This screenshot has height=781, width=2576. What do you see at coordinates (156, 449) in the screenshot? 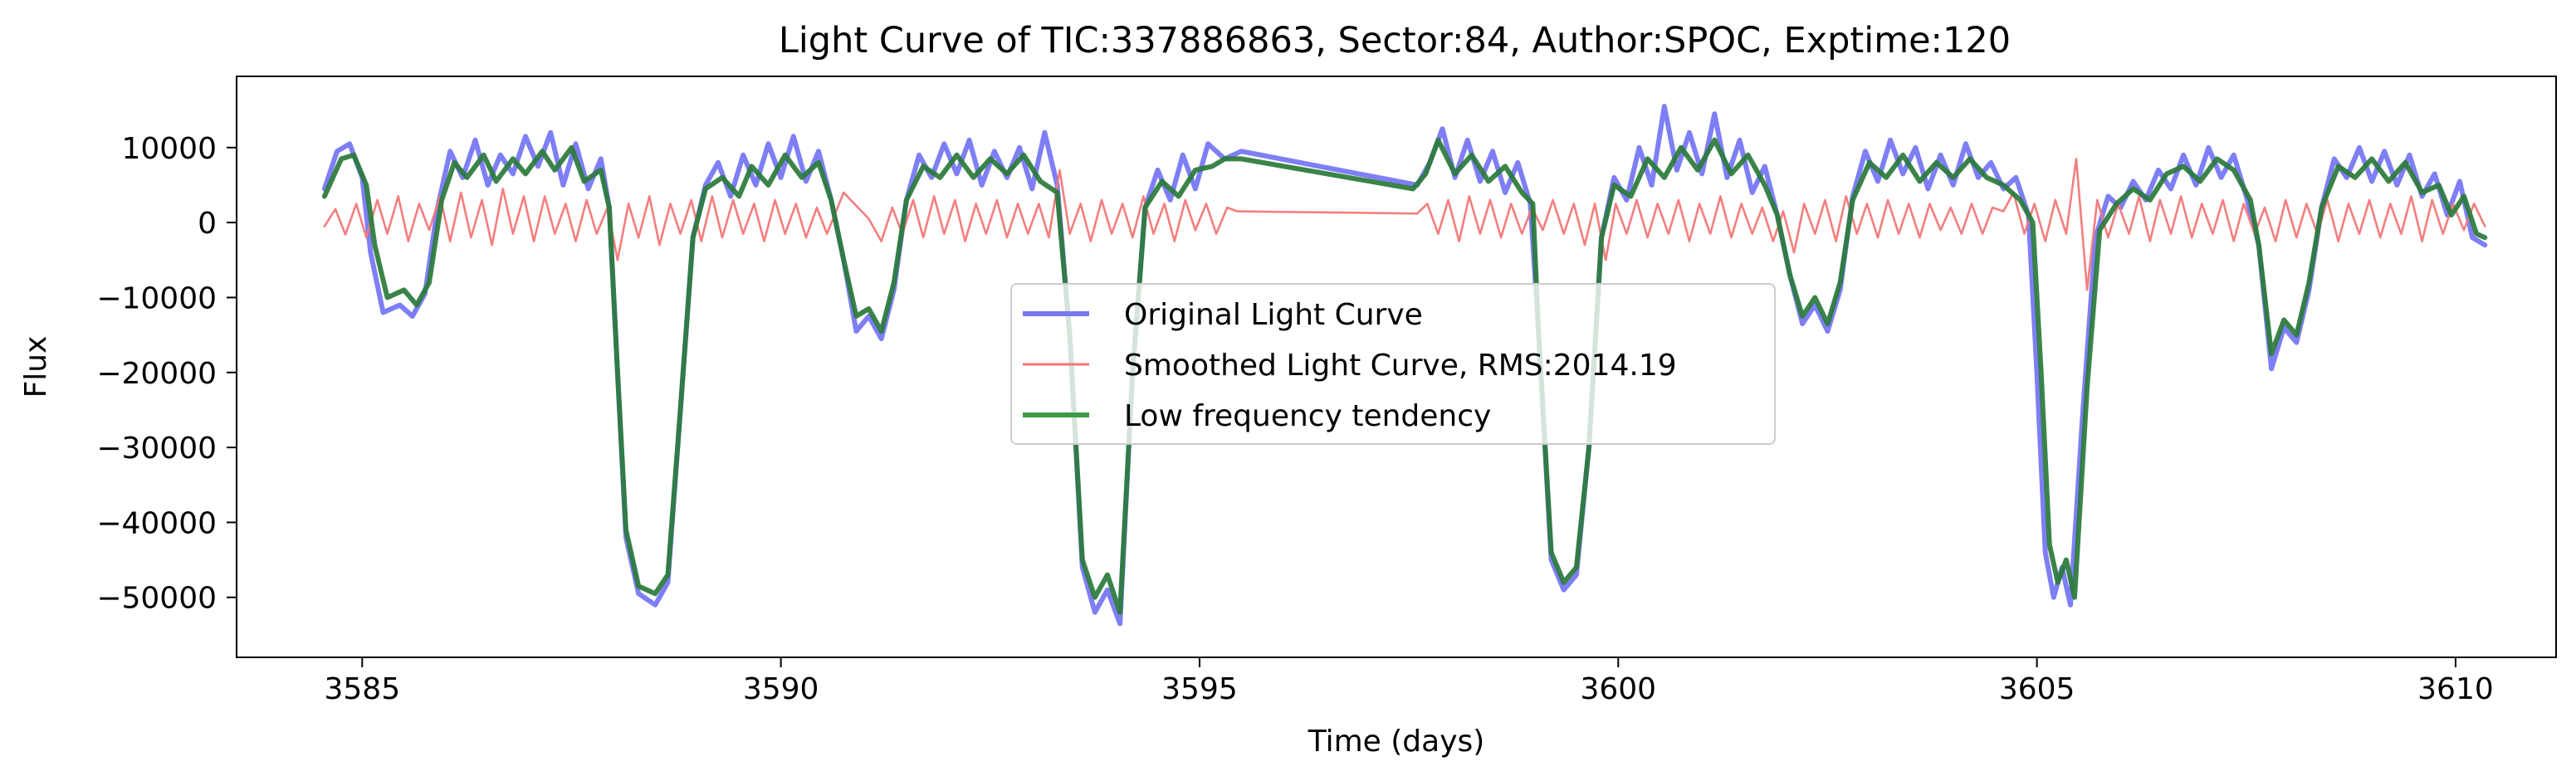
I see `y-tick-label: −30000` at bounding box center [156, 449].